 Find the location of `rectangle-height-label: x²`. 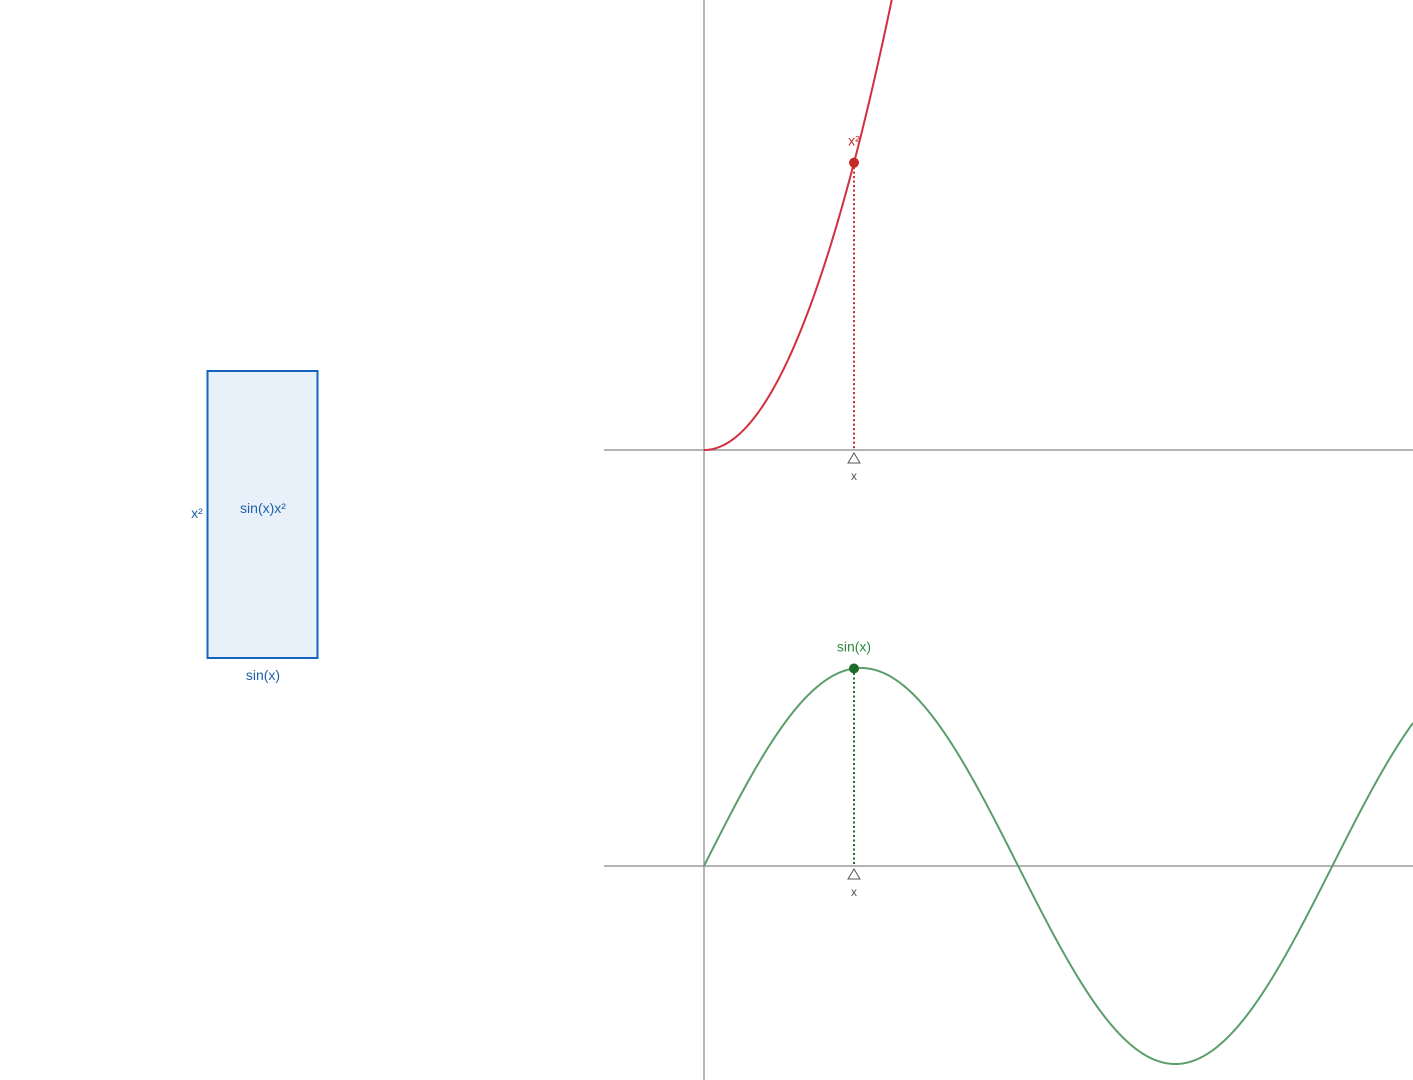

rectangle-height-label: x² is located at coordinates (197, 513).